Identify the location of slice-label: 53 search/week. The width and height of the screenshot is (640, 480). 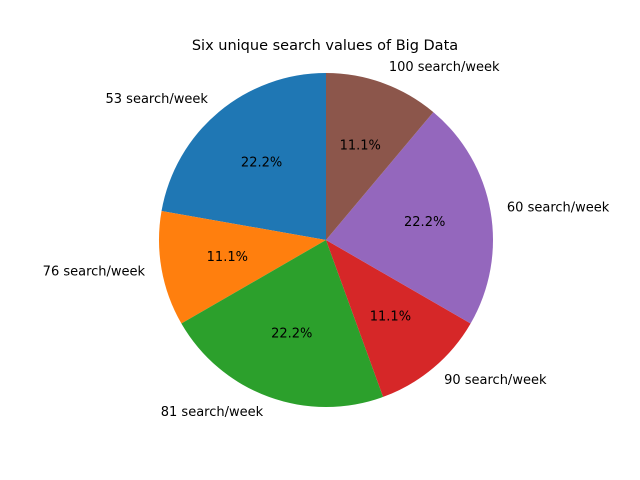
(157, 99).